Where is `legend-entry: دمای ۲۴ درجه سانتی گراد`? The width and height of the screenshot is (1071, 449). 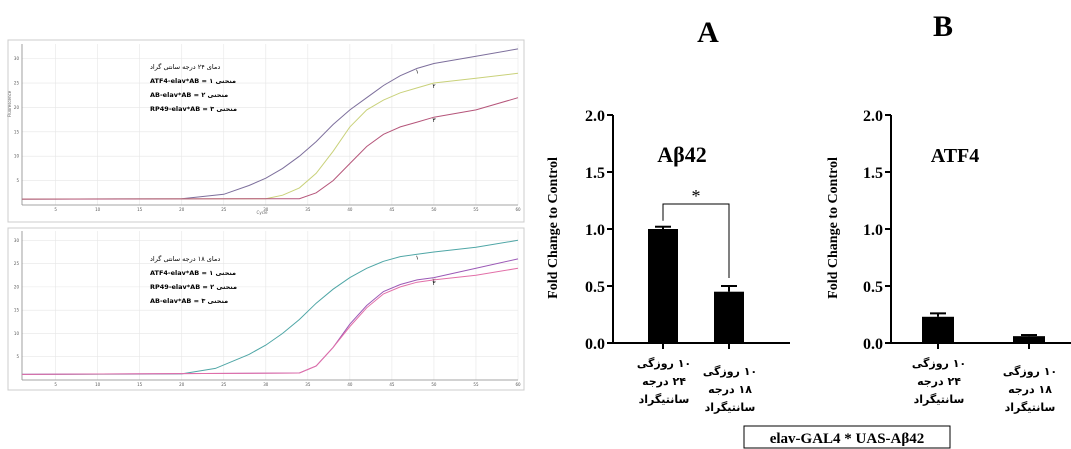
legend-entry: دمای ۲۴ درجه سانتی گراد is located at coordinates (185, 67).